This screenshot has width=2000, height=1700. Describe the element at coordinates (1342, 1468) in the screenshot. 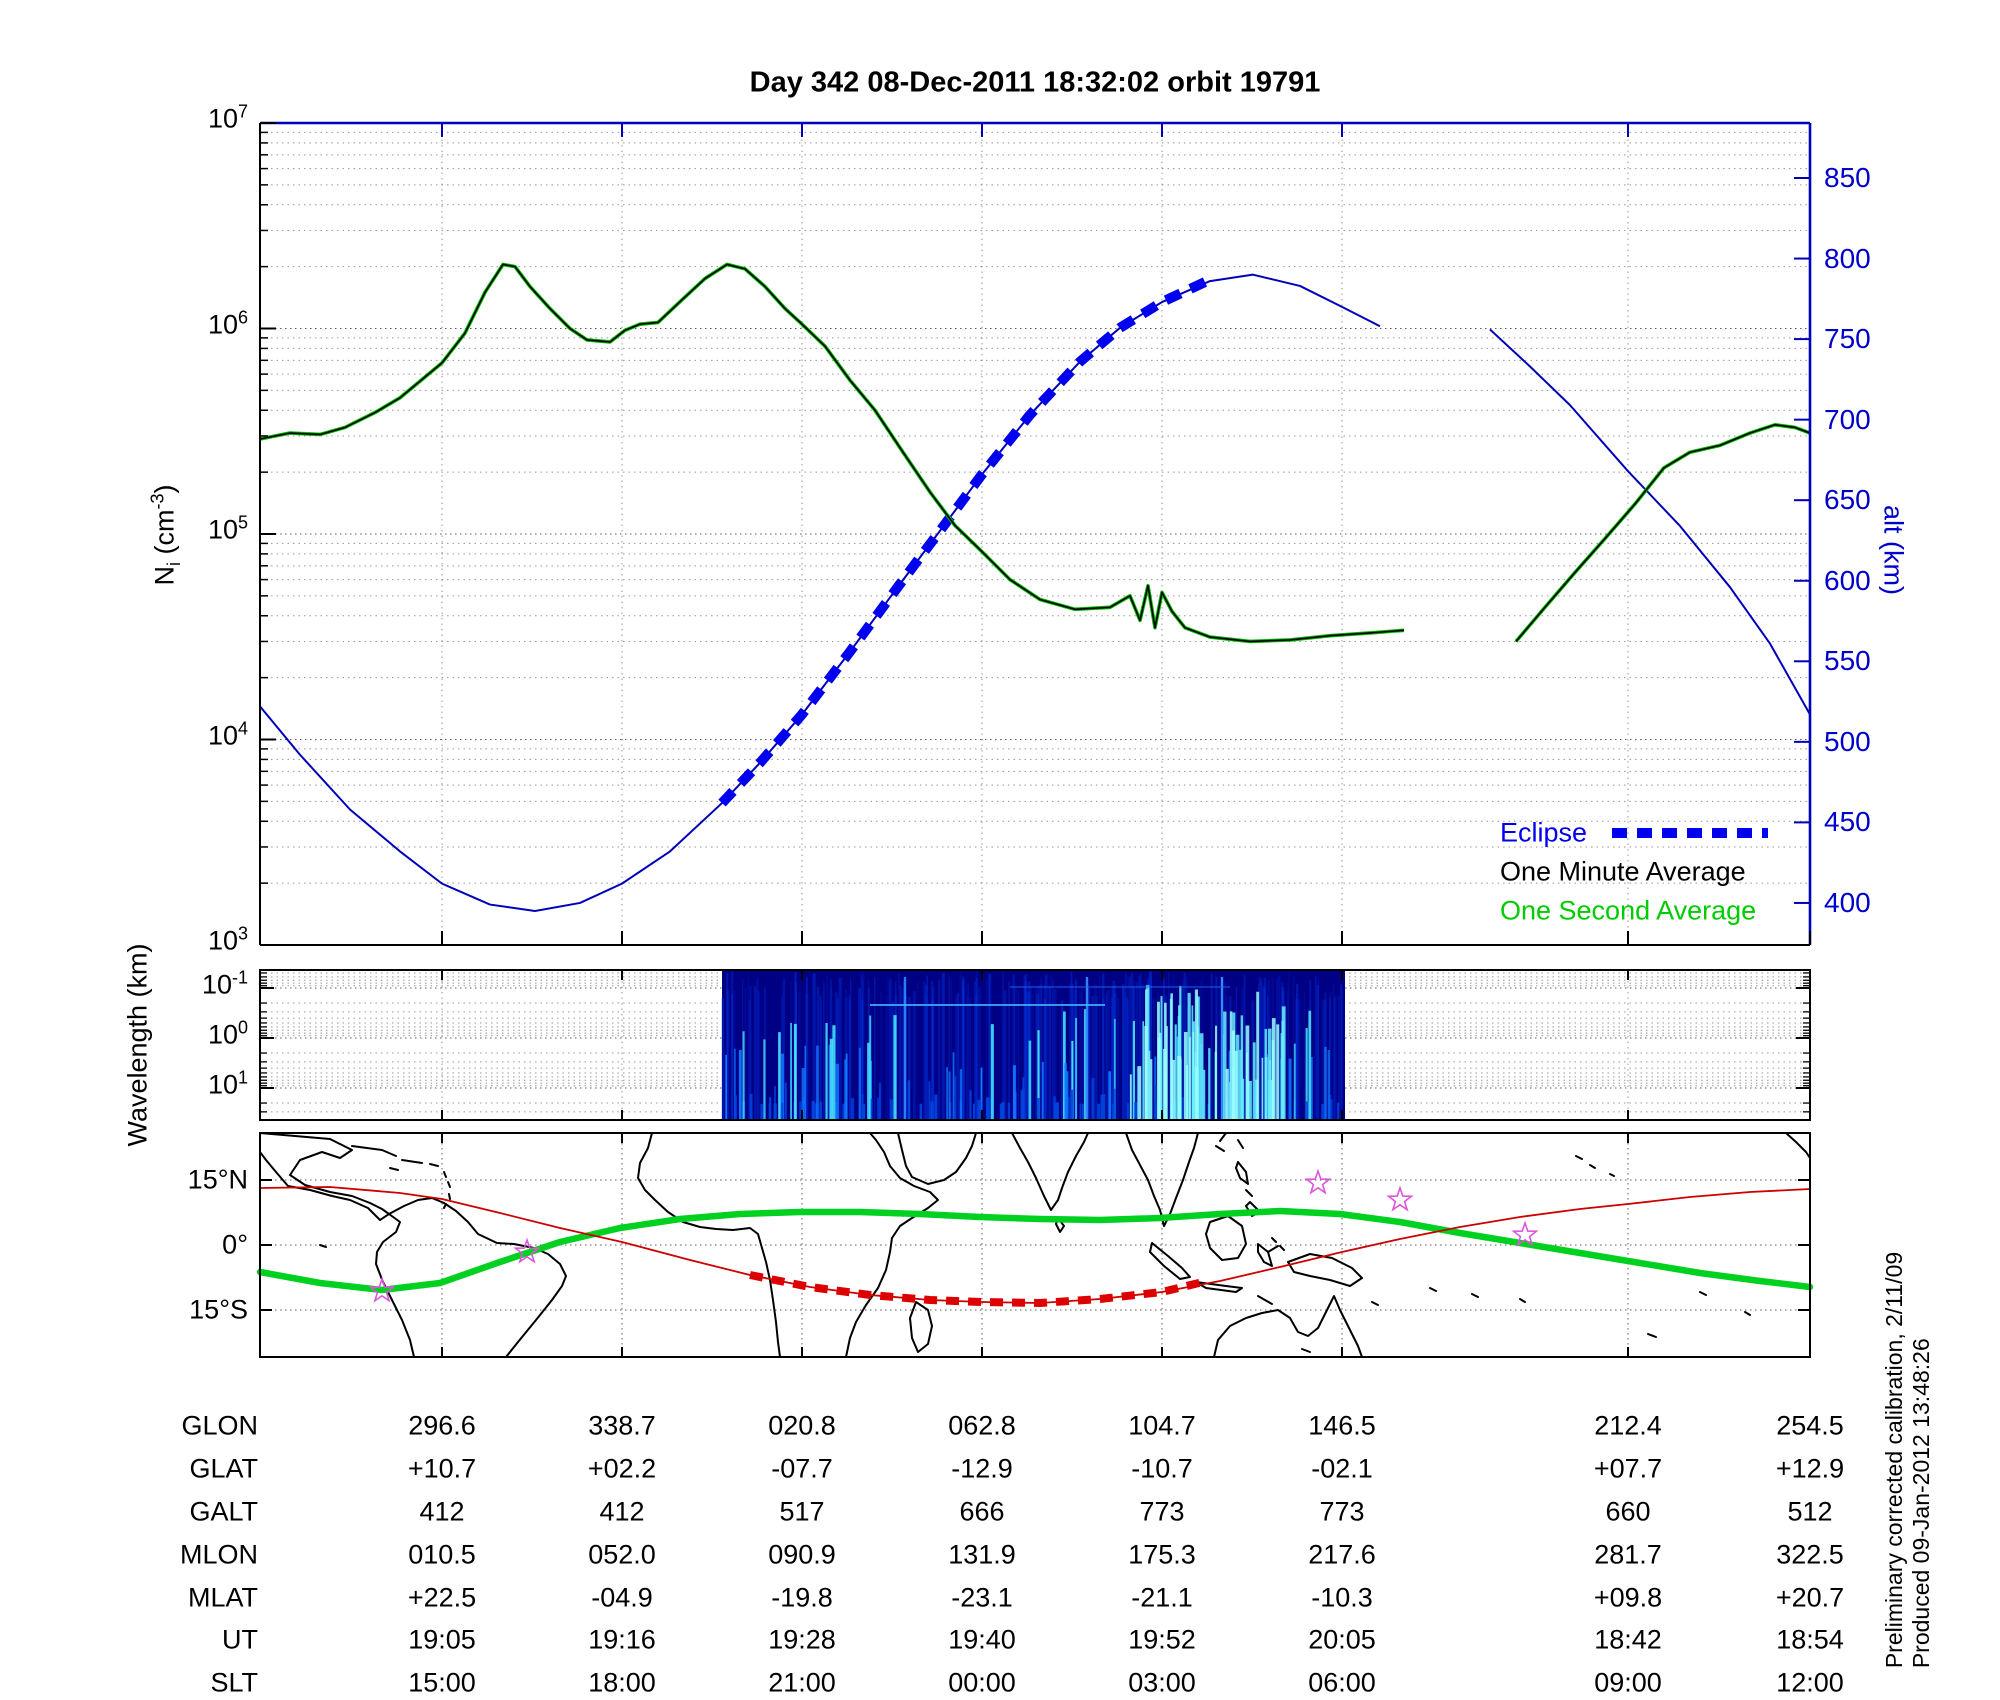

I see `table-value-glat-5: -02.1` at that location.